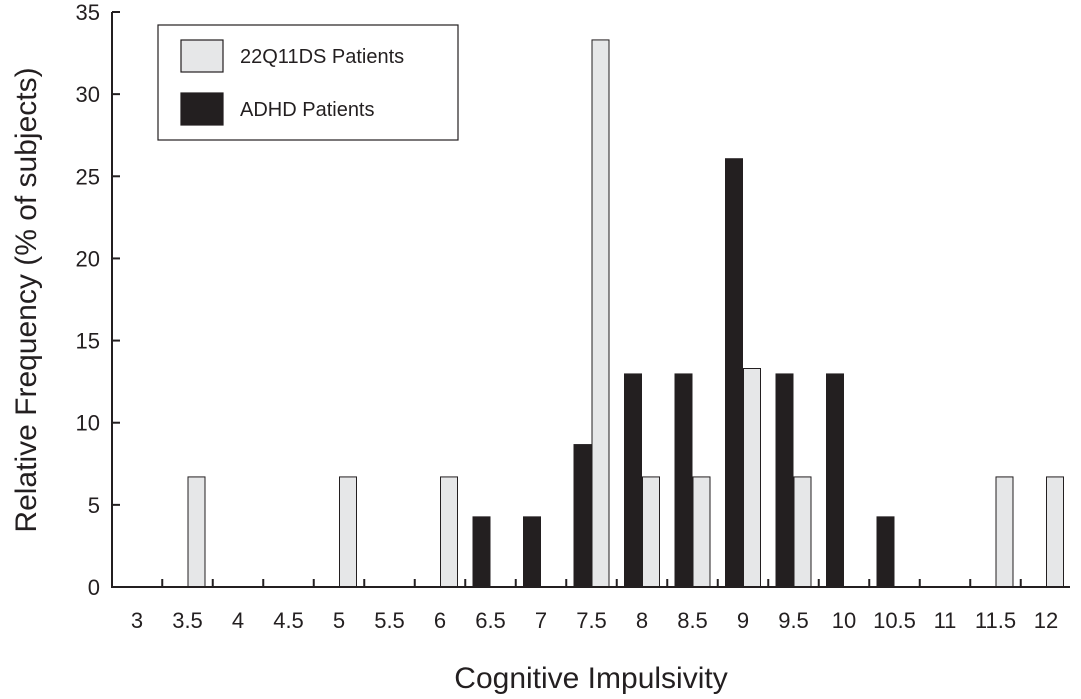 The width and height of the screenshot is (1081, 699). Describe the element at coordinates (322, 57) in the screenshot. I see `legend-label-22q11ds: 22Q11DS Patients` at that location.